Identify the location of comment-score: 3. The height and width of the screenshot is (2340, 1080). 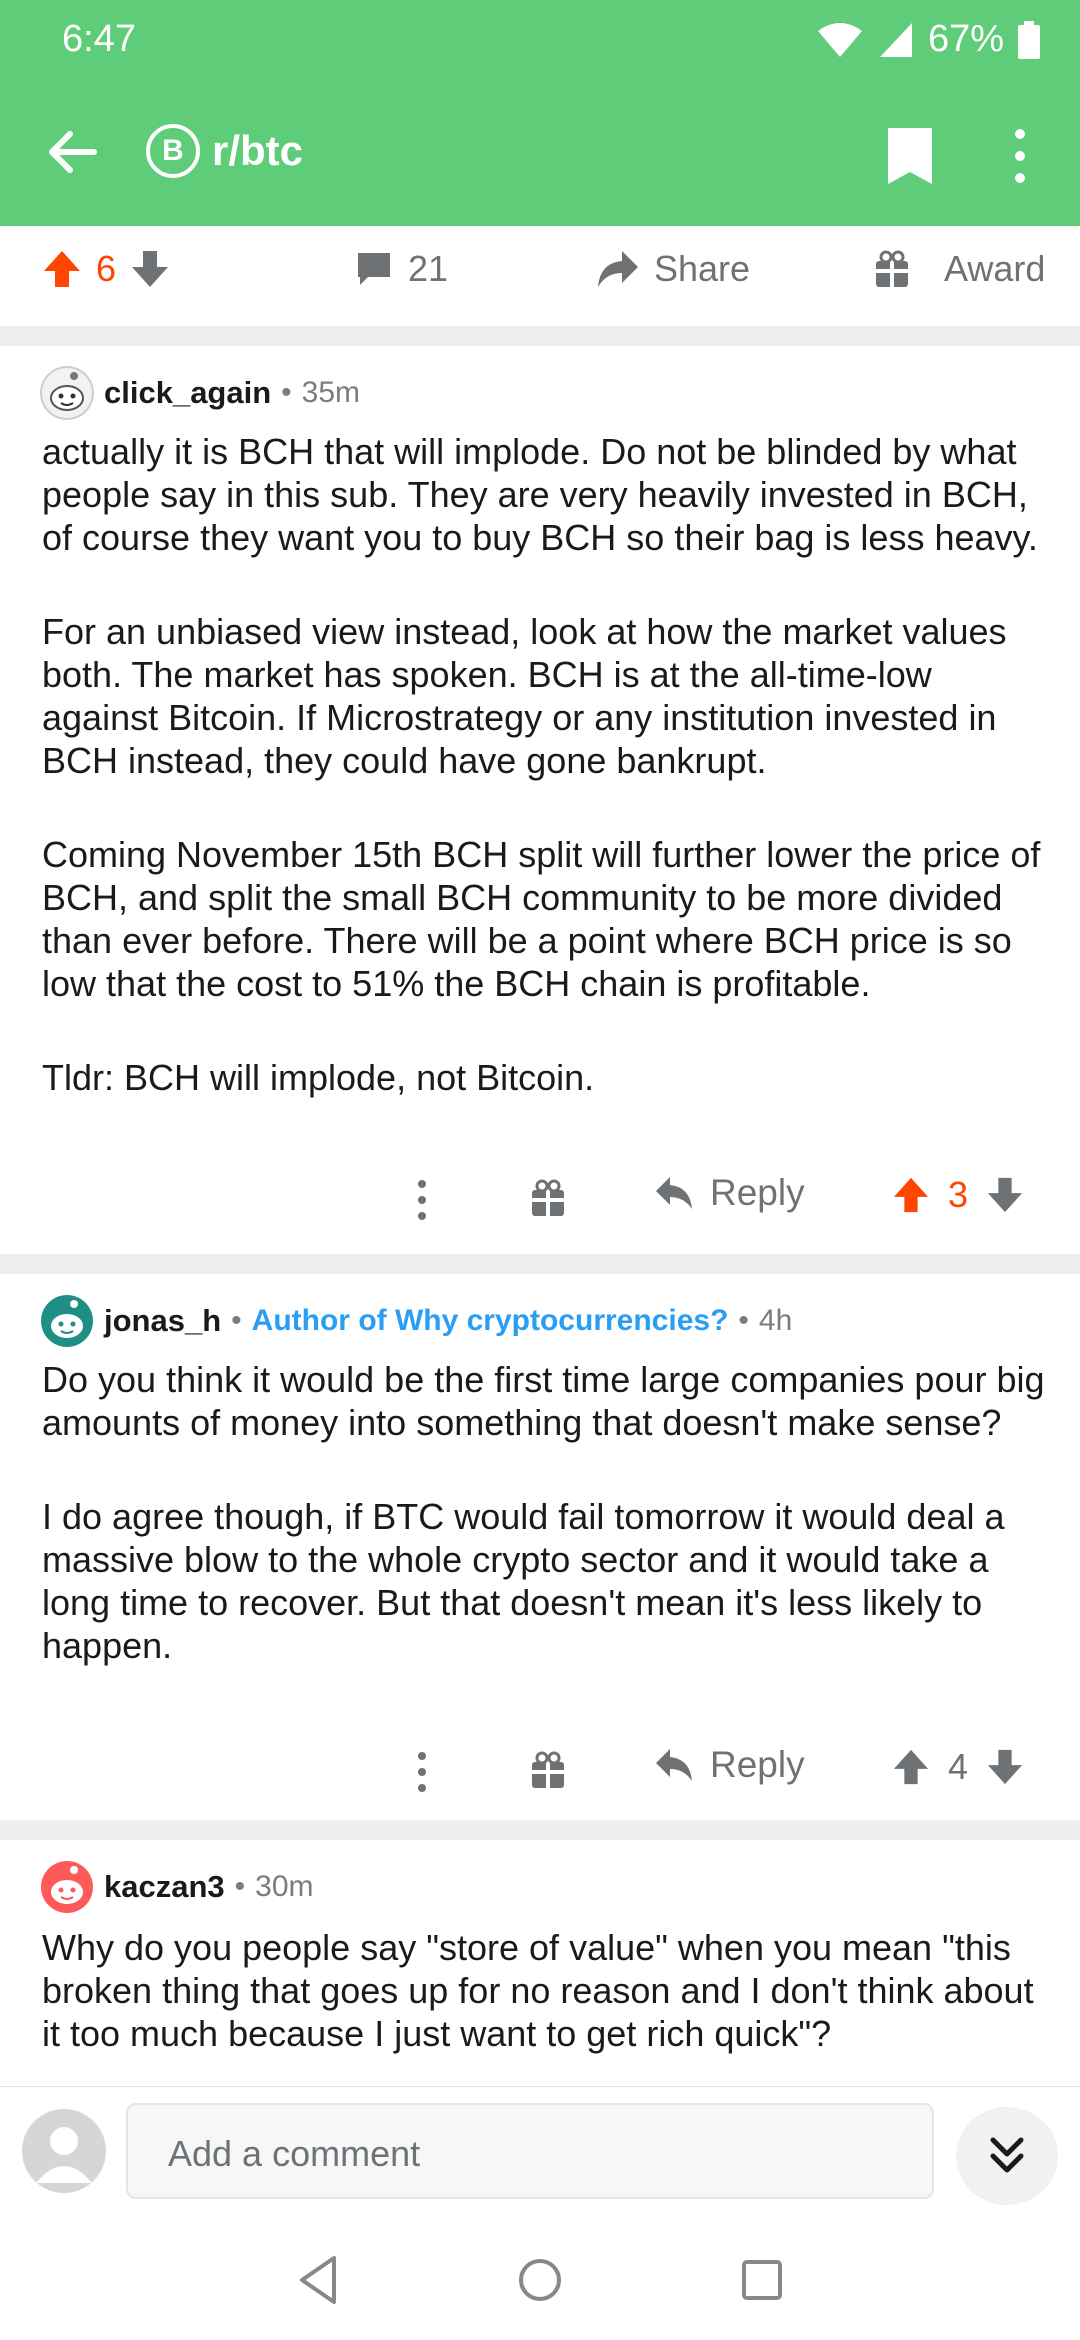
(958, 1194).